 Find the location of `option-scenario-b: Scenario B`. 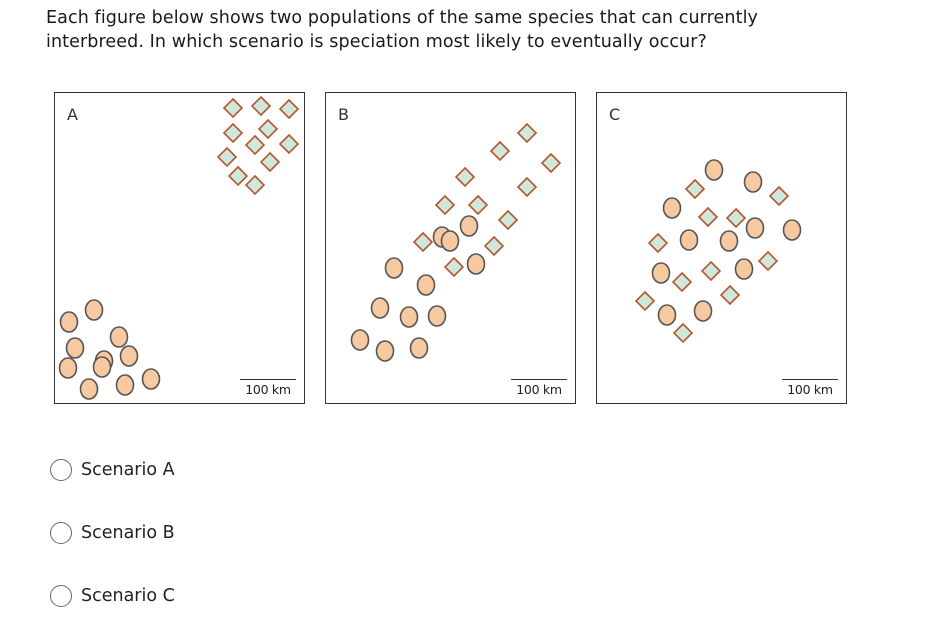

option-scenario-b: Scenario B is located at coordinates (112, 533).